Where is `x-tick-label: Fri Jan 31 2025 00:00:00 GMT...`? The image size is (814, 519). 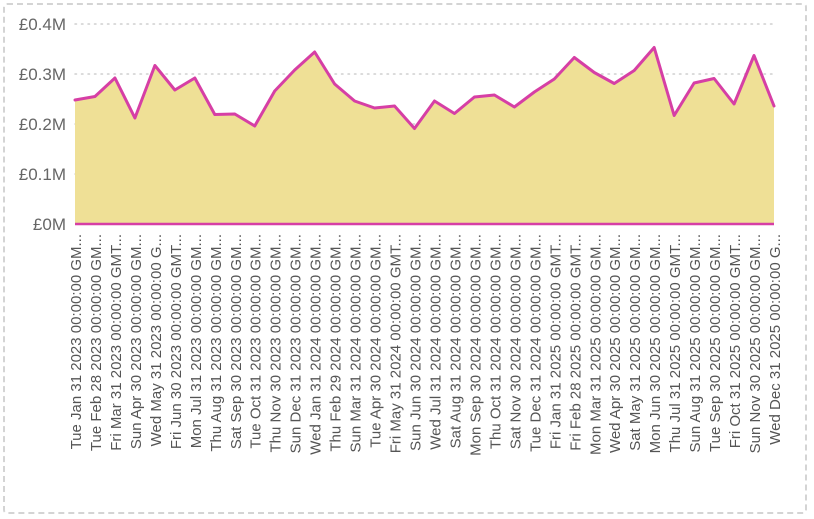
x-tick-label: Fri Jan 31 2025 00:00:00 GMT... is located at coordinates (555, 341).